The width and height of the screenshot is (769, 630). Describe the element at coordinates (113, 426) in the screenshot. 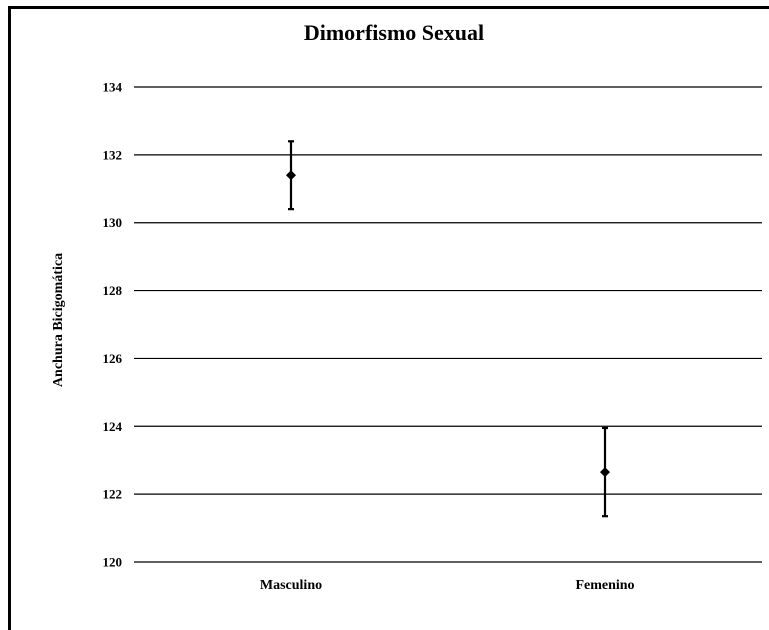

I see `y-tick-label: 124` at that location.